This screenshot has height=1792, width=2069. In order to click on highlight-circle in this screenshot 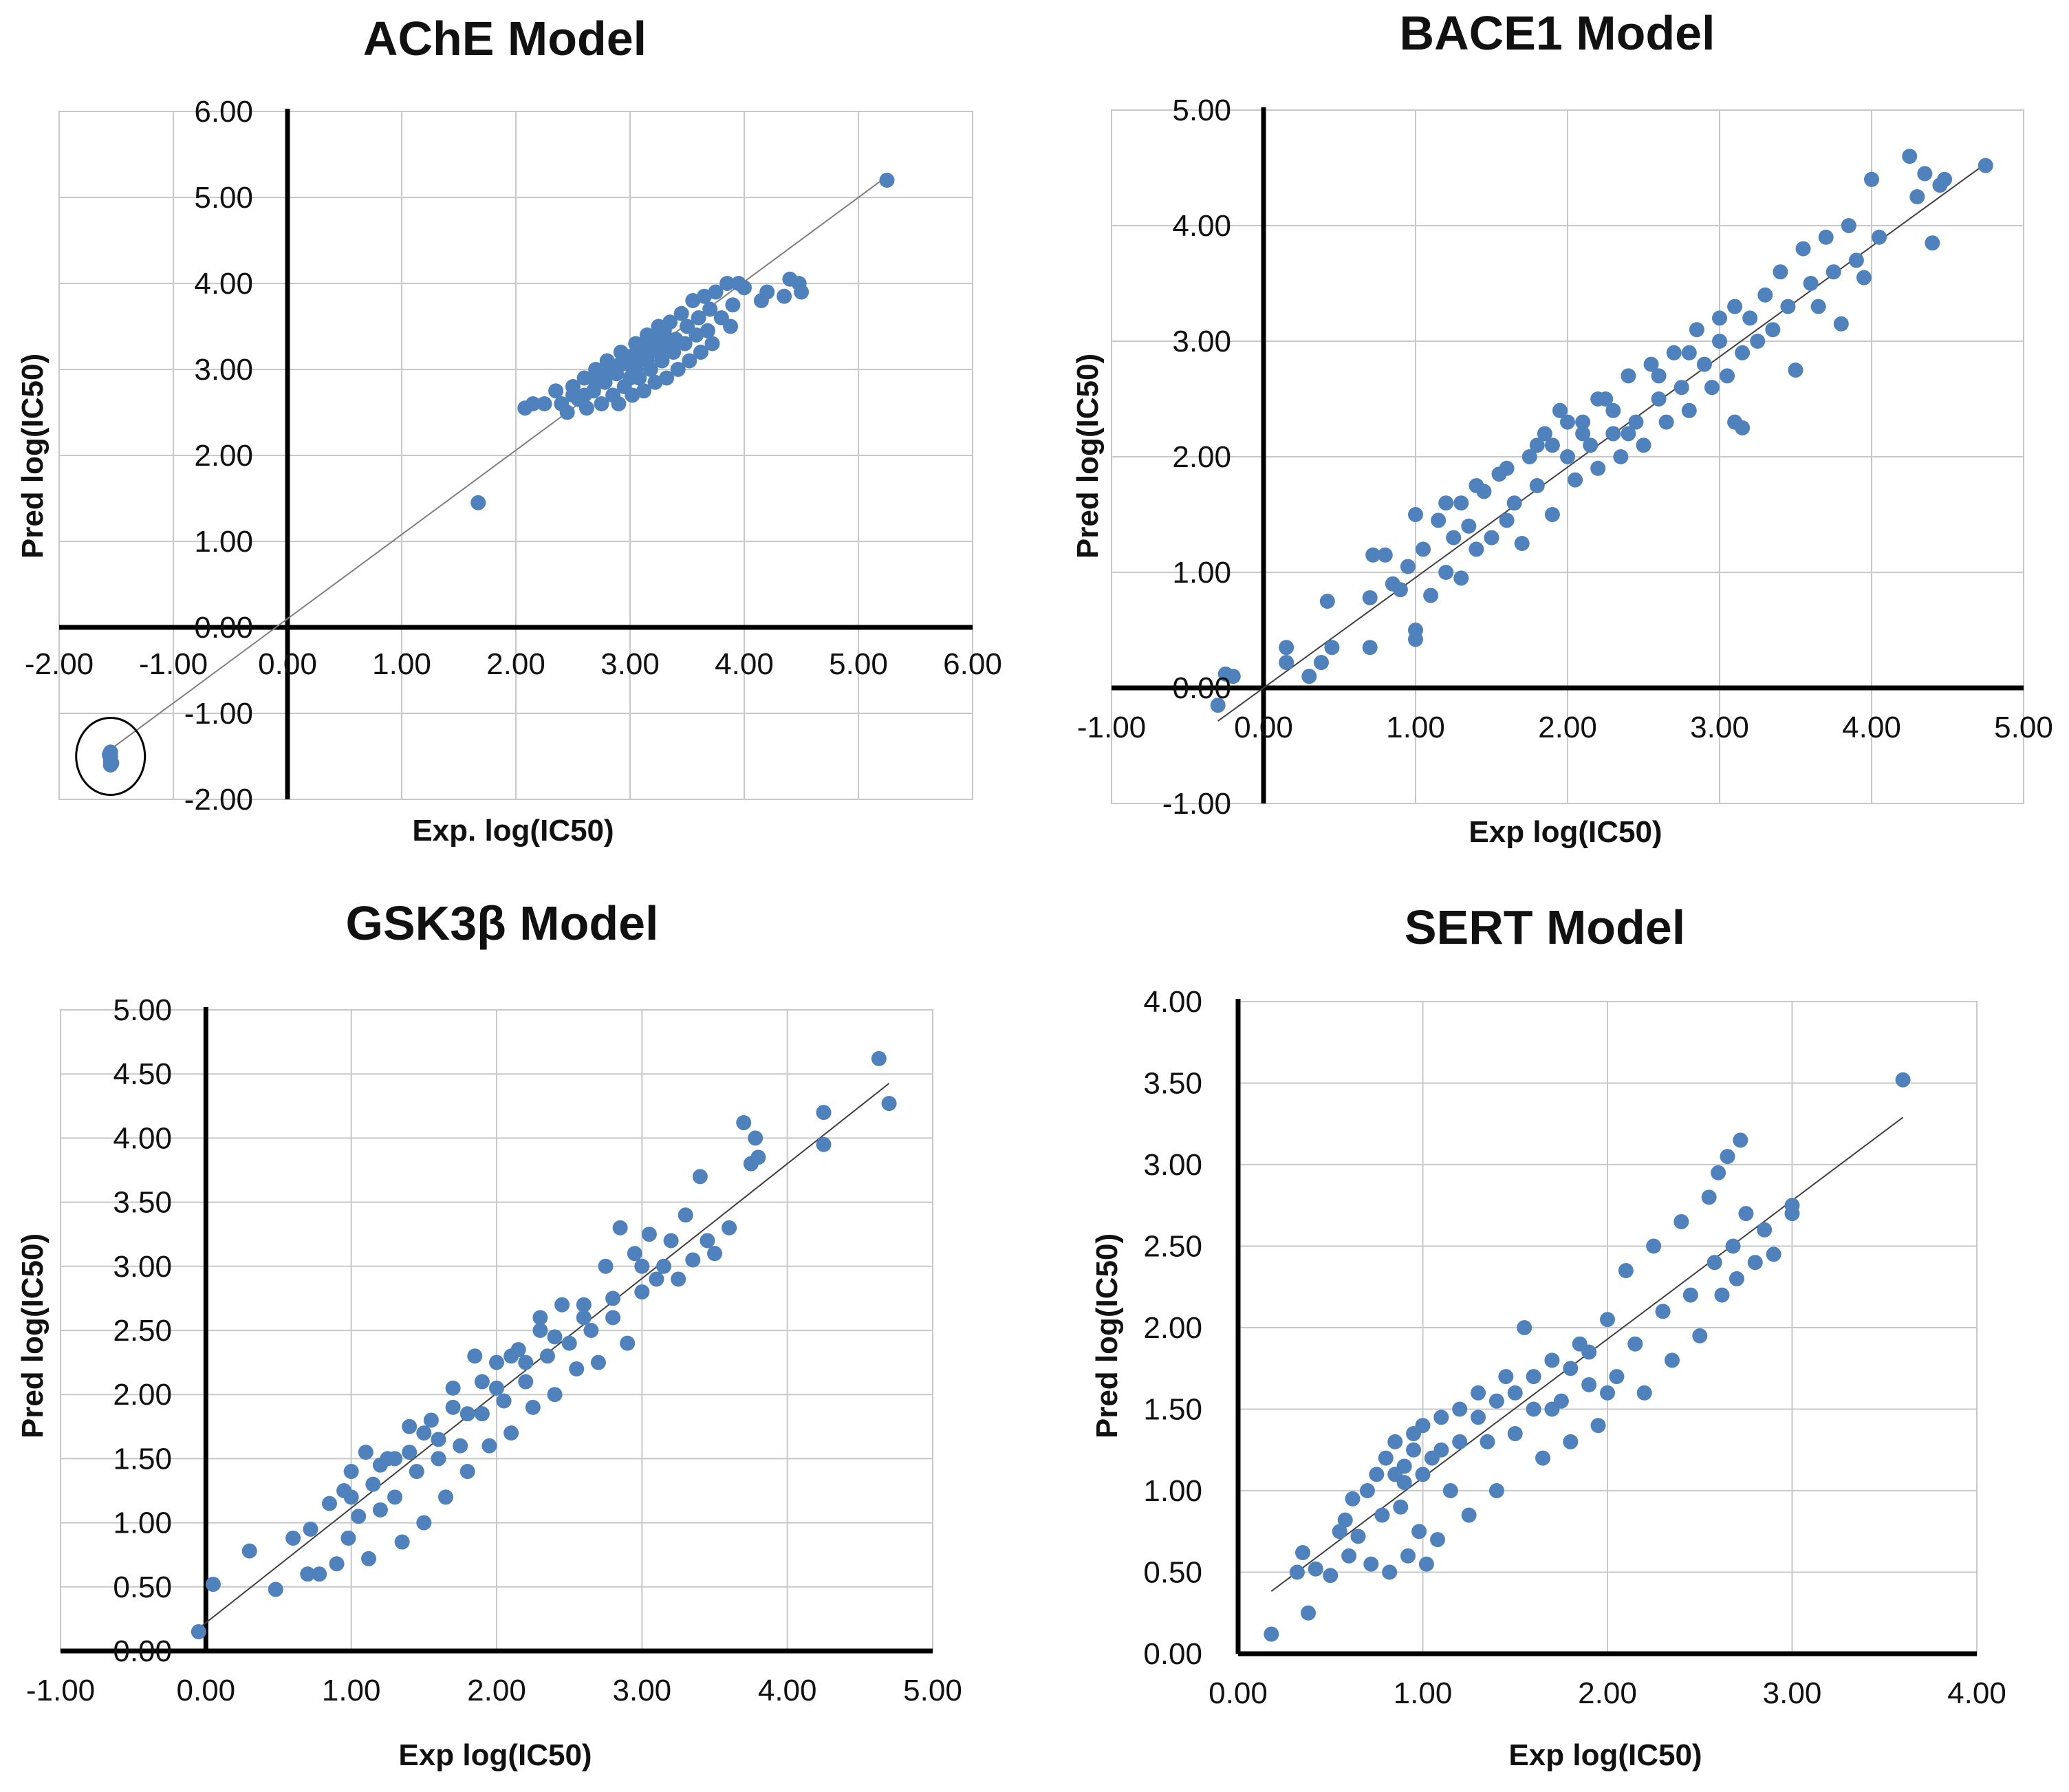, I will do `click(111, 756)`.